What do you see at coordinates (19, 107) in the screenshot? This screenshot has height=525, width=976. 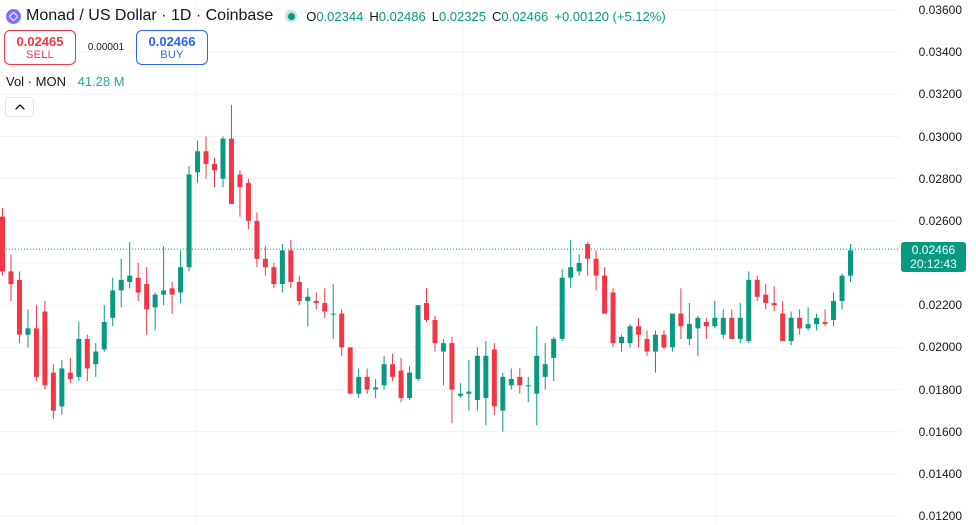 I see `collapse-legend-button` at bounding box center [19, 107].